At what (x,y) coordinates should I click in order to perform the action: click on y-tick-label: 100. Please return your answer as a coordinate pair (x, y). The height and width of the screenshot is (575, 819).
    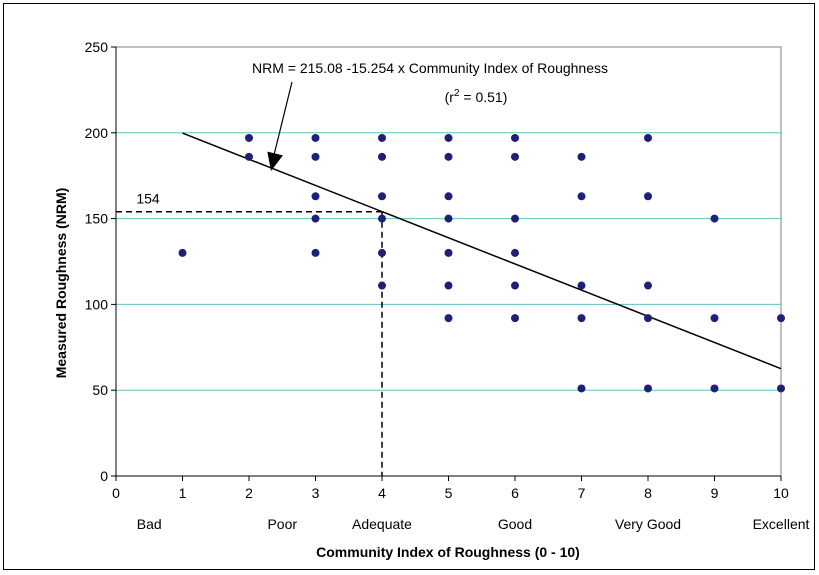
    Looking at the image, I should click on (97, 304).